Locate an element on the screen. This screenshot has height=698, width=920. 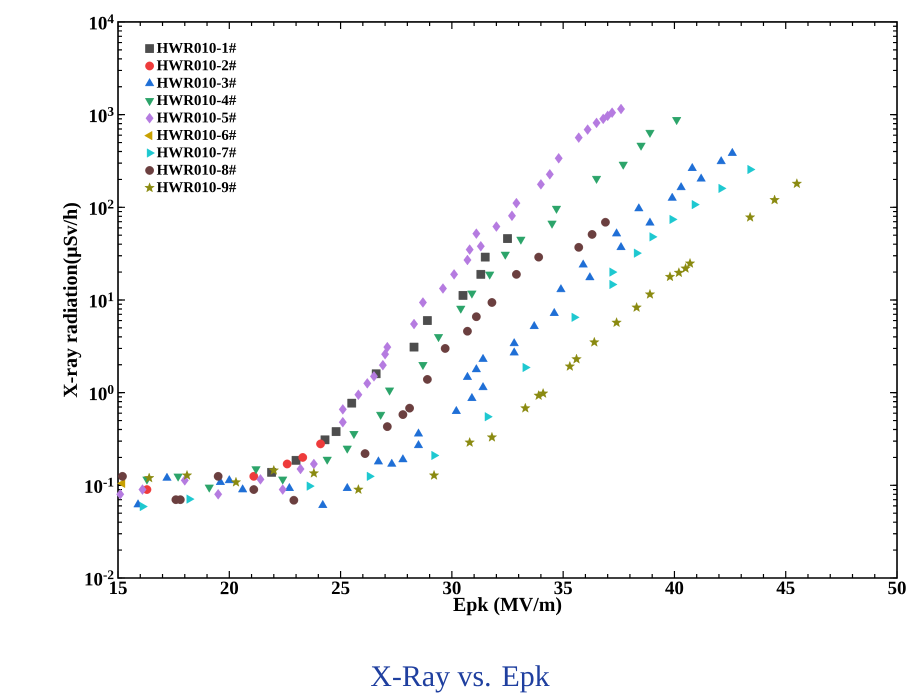
legend-label: HWR010-3# is located at coordinates (196, 83).